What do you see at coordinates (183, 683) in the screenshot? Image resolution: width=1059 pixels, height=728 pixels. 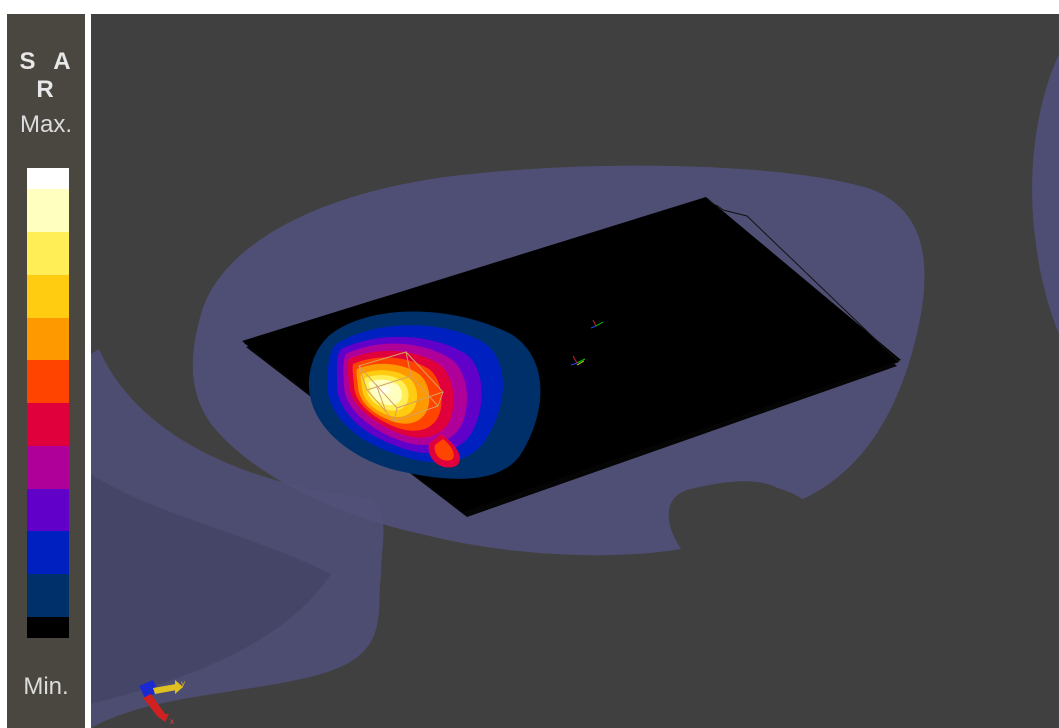 I see `triad-label-y: y` at bounding box center [183, 683].